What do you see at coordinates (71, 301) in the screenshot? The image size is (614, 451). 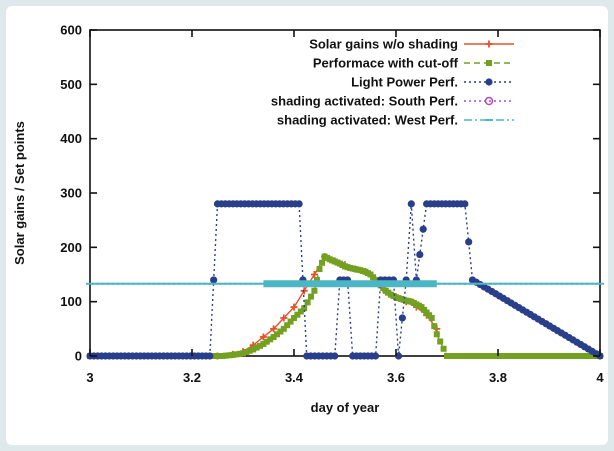 I see `y-tick-label: 100` at bounding box center [71, 301].